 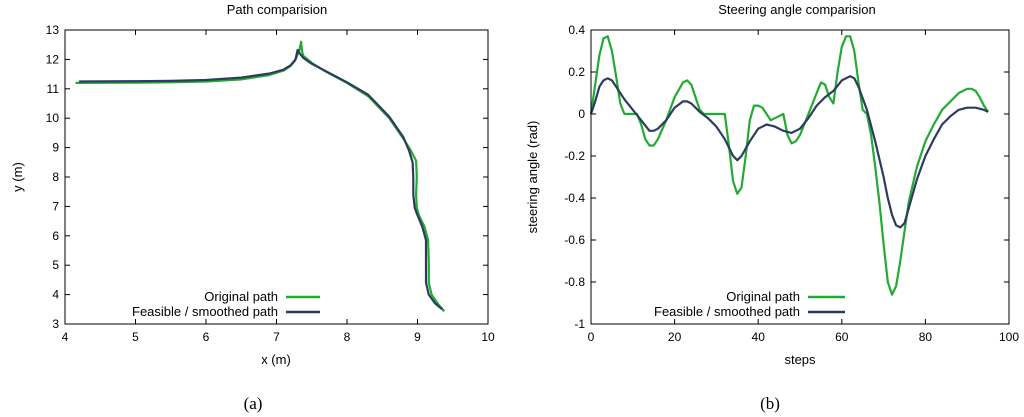 I want to click on chart-a-ytick-label: 9, so click(x=55, y=148).